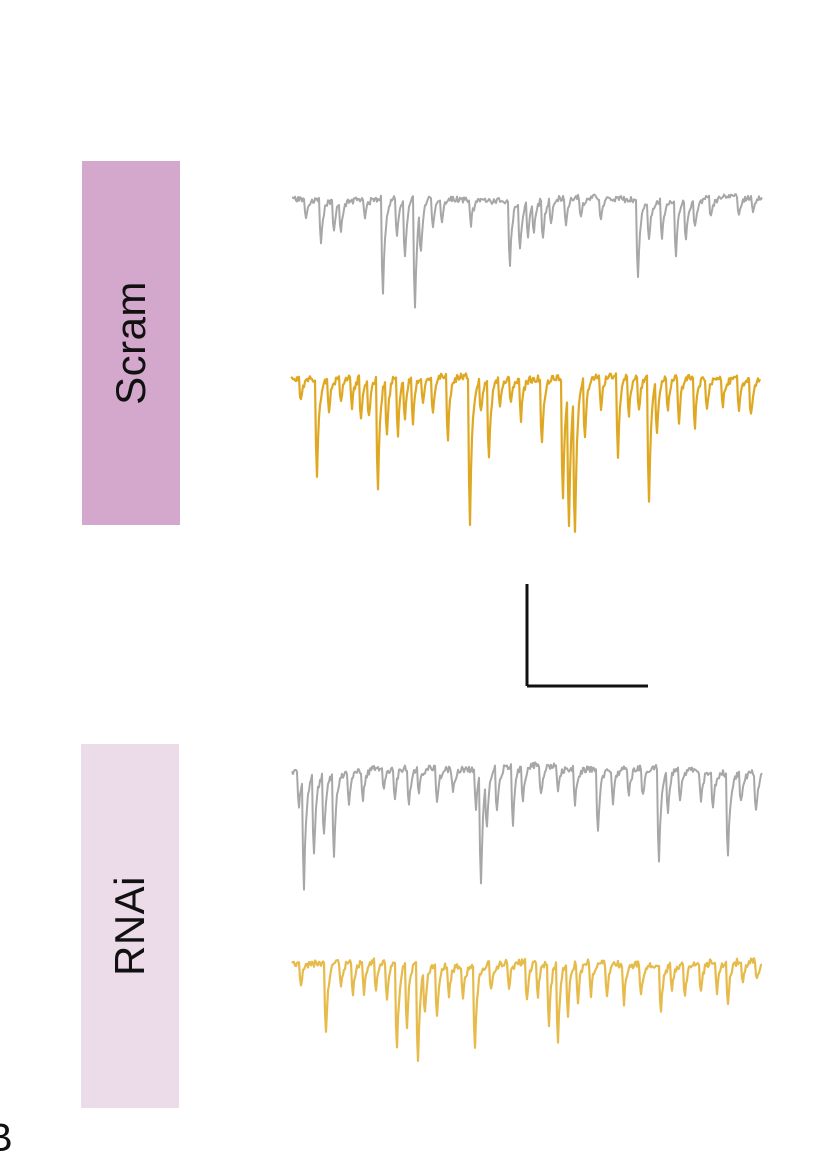 Image resolution: width=828 pixels, height=1170 pixels. What do you see at coordinates (527, 251) in the screenshot?
I see `trace-scram-control` at bounding box center [527, 251].